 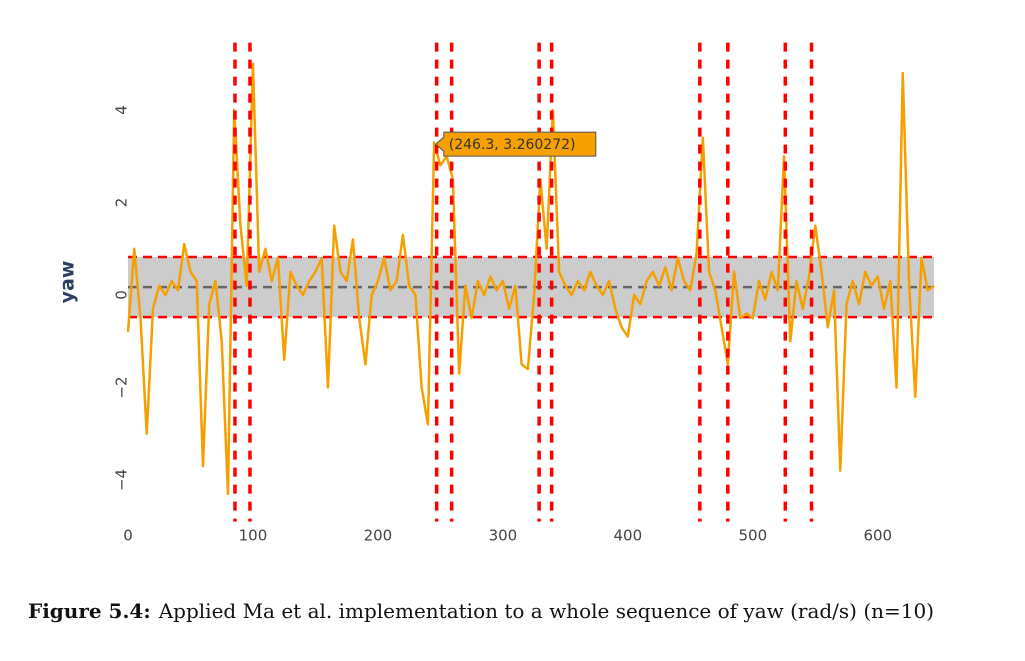 I want to click on x-tick-label: 200, so click(x=378, y=536).